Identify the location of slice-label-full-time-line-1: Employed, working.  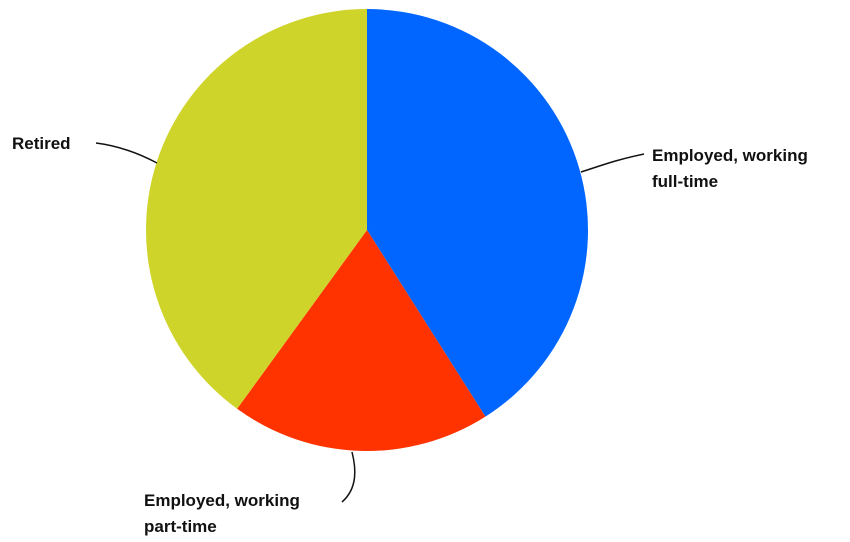
(730, 155).